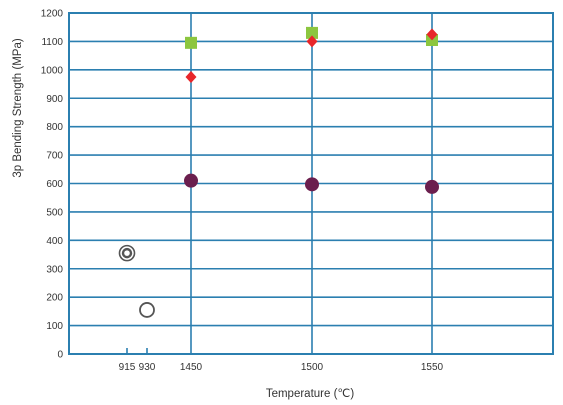 The height and width of the screenshot is (405, 563). What do you see at coordinates (54, 269) in the screenshot?
I see `y-tick-label-300: 300` at bounding box center [54, 269].